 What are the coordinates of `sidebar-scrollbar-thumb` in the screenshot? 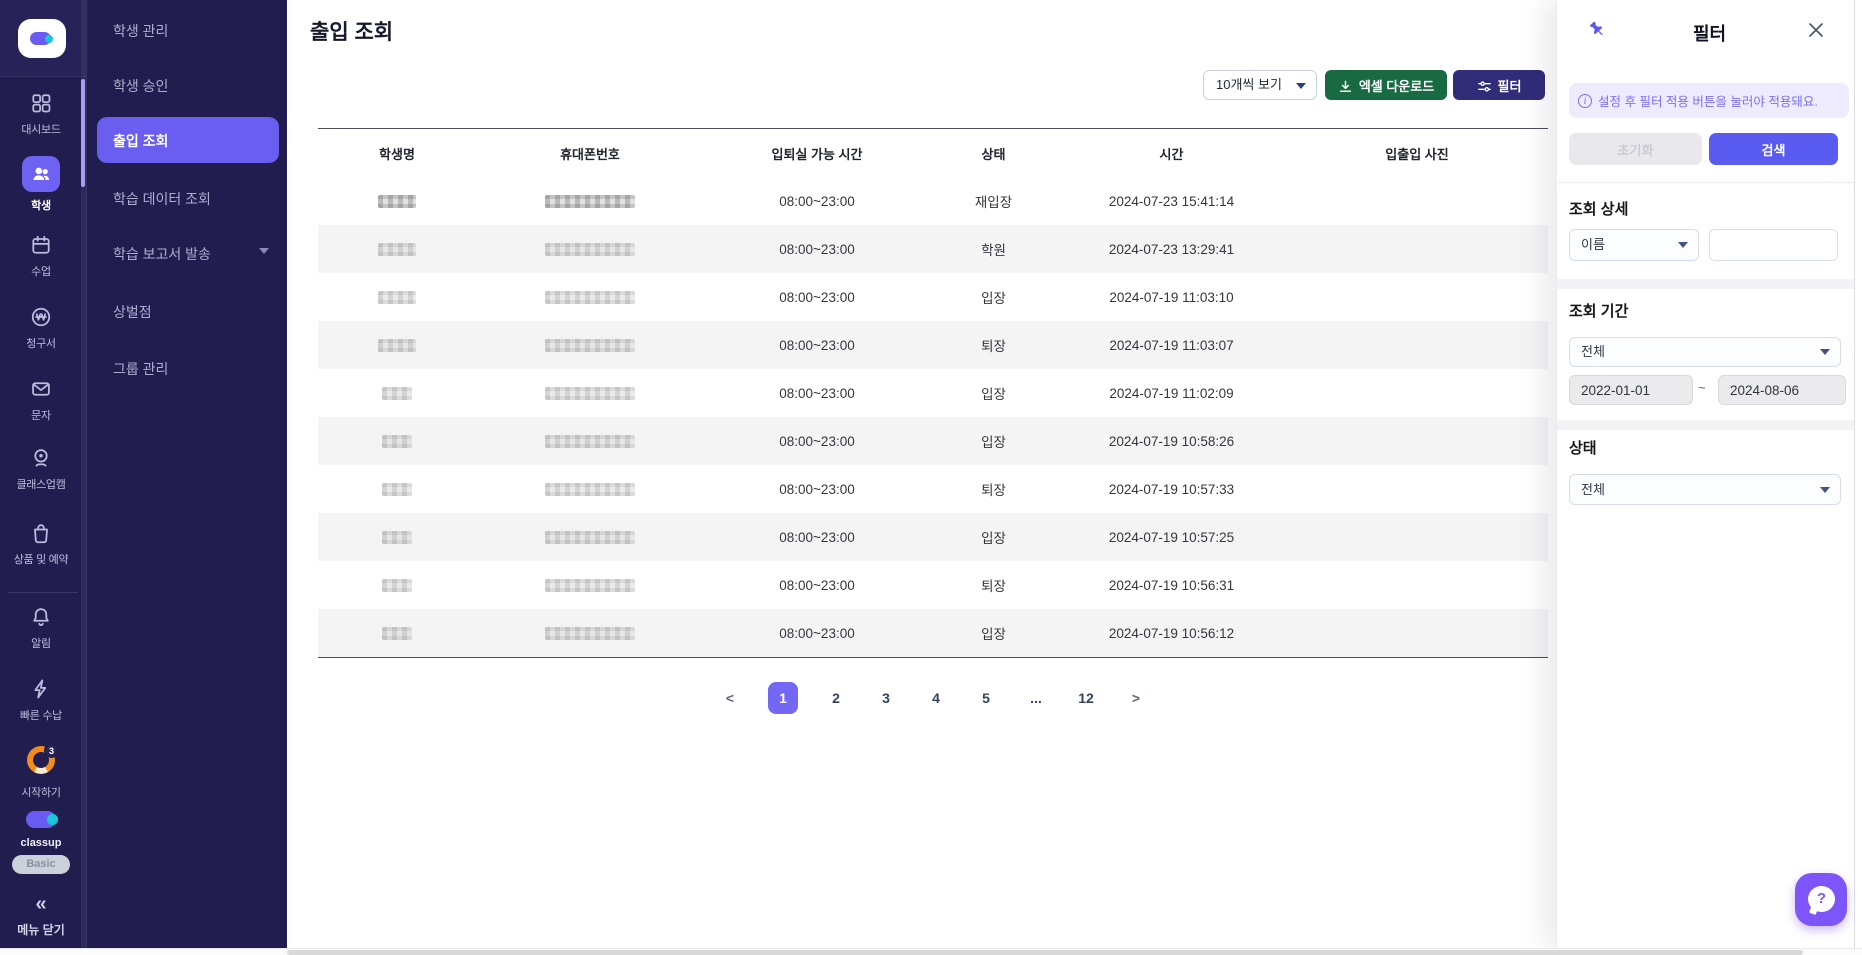 It's located at (83, 133).